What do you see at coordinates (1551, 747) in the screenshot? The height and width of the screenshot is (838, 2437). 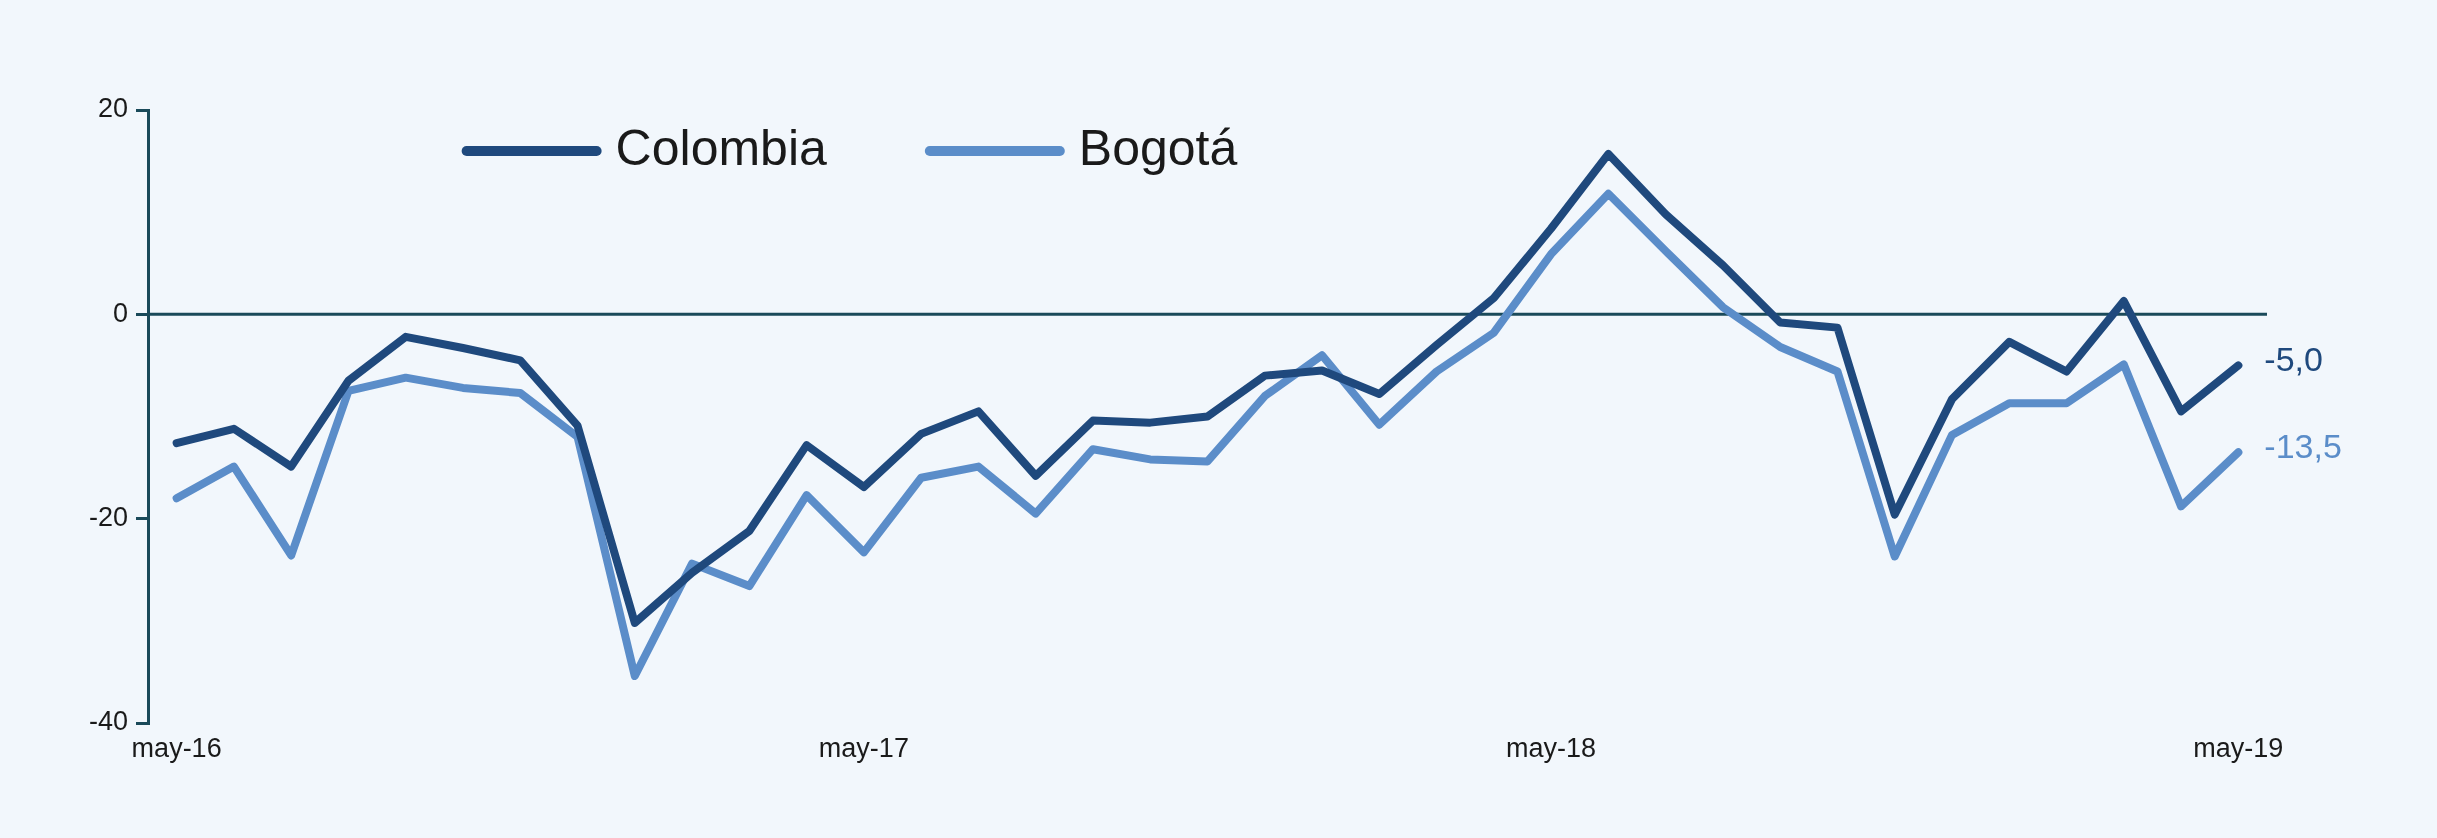 I see `x-tick-label: may-18` at bounding box center [1551, 747].